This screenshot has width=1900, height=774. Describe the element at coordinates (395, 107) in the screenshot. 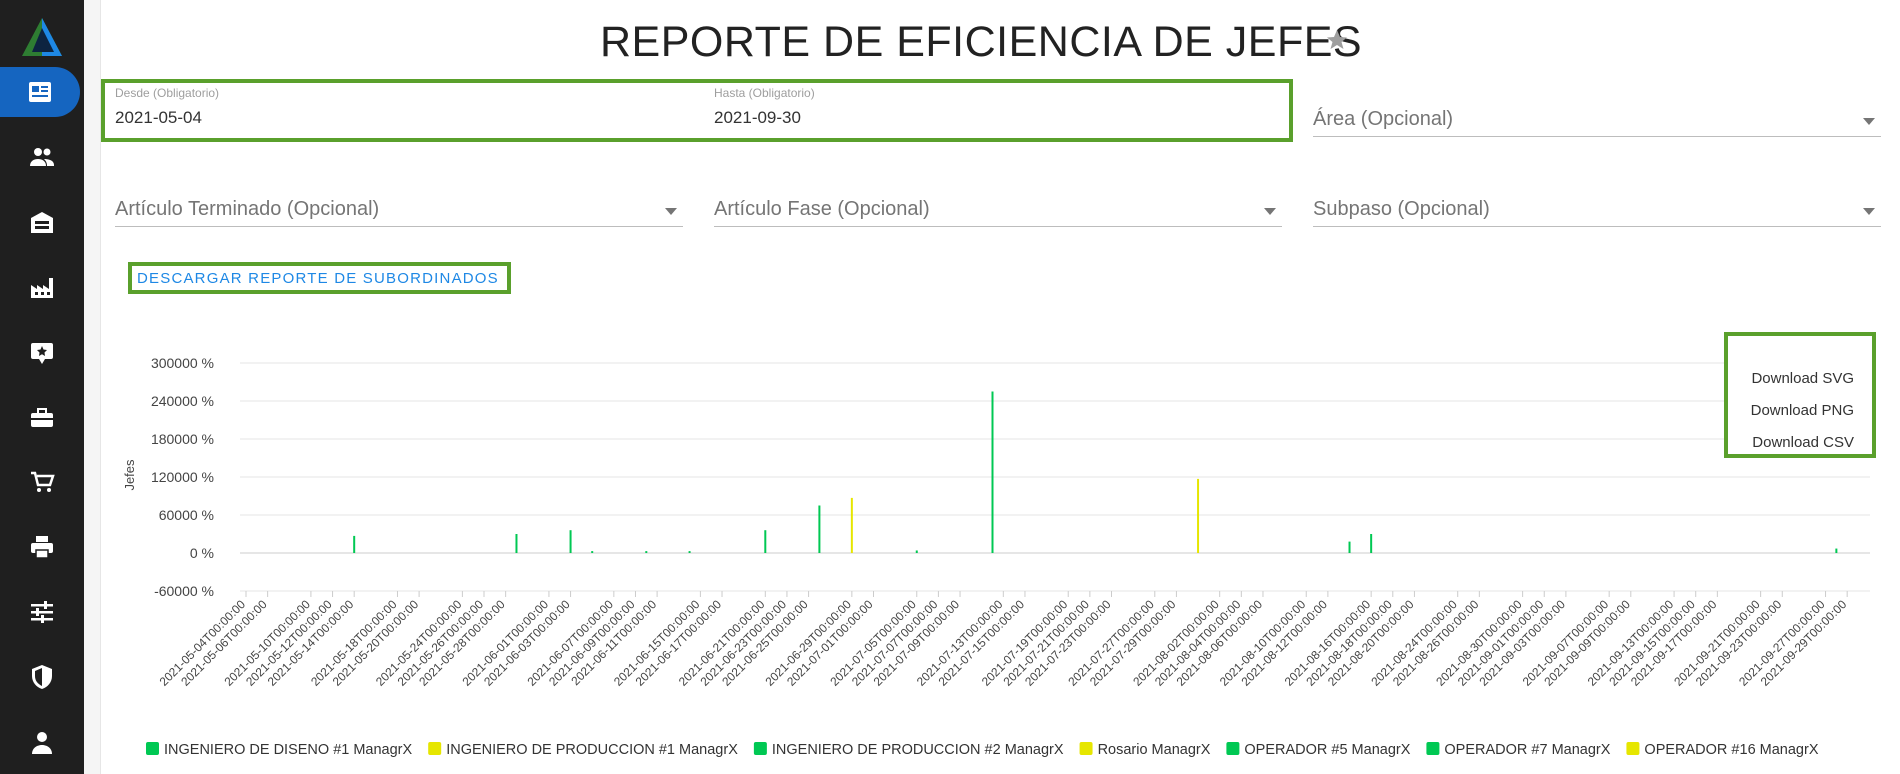

I see `desde-field: Desde (Obligatorio) 2021-05-04` at that location.